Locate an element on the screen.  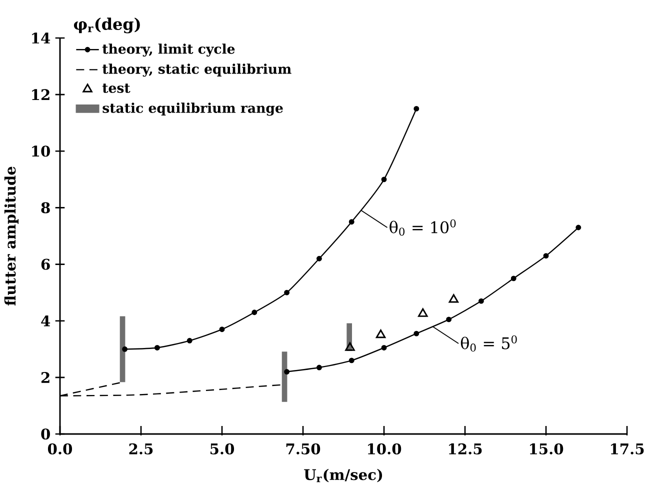
y-tick-label: 8 is located at coordinates (45, 208).